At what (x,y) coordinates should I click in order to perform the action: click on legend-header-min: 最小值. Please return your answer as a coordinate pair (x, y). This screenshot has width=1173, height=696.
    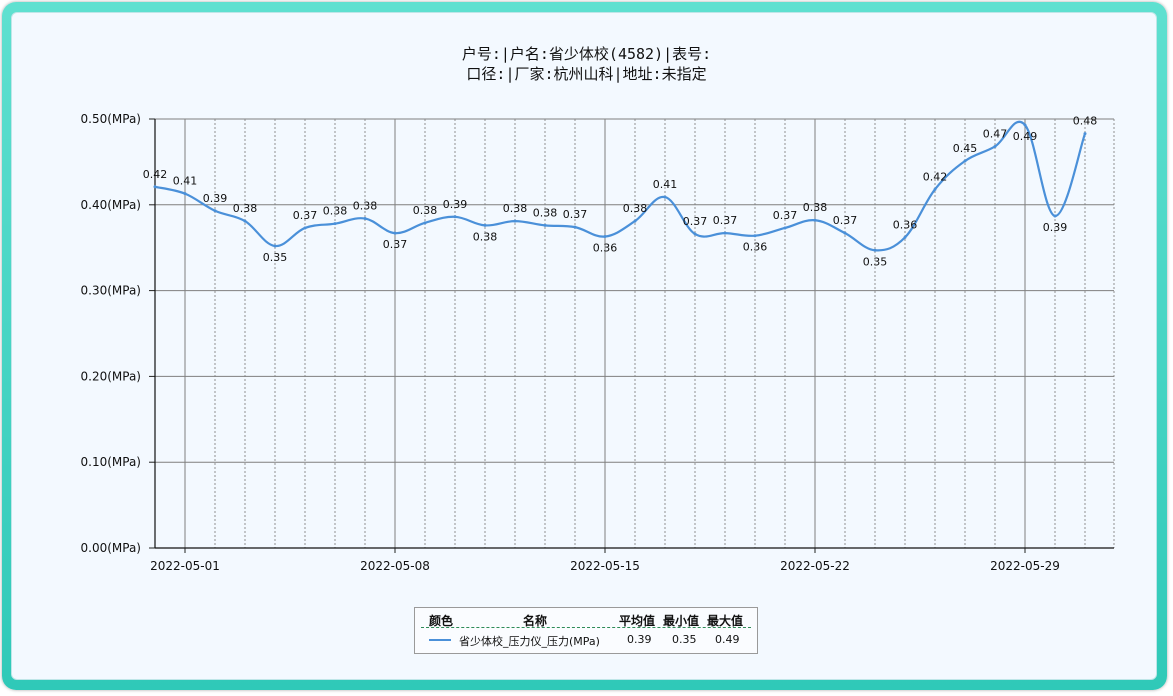
    Looking at the image, I should click on (681, 621).